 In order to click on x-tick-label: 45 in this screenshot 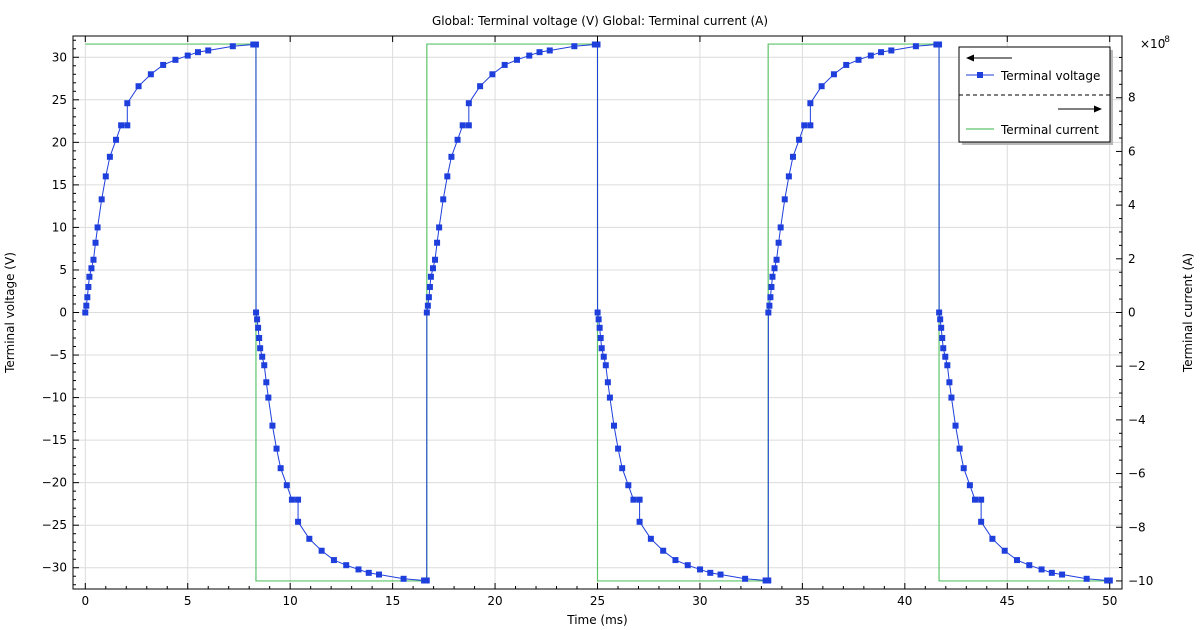, I will do `click(1007, 601)`.